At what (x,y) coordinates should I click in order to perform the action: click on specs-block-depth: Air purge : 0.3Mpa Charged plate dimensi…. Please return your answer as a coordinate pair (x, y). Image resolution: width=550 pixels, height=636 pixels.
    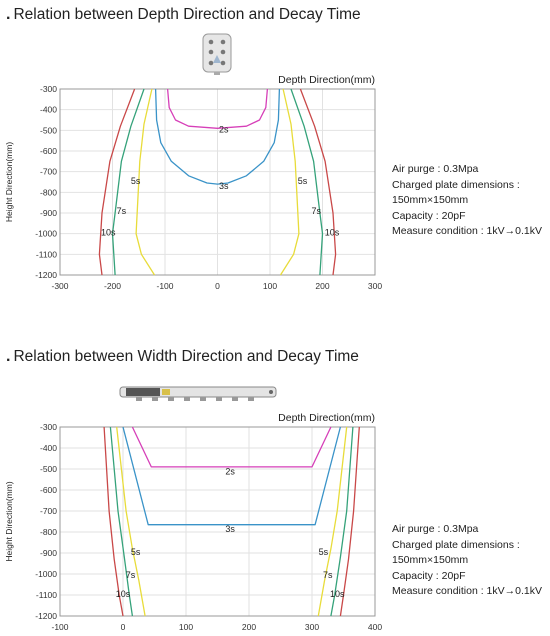
    Looking at the image, I should click on (467, 201).